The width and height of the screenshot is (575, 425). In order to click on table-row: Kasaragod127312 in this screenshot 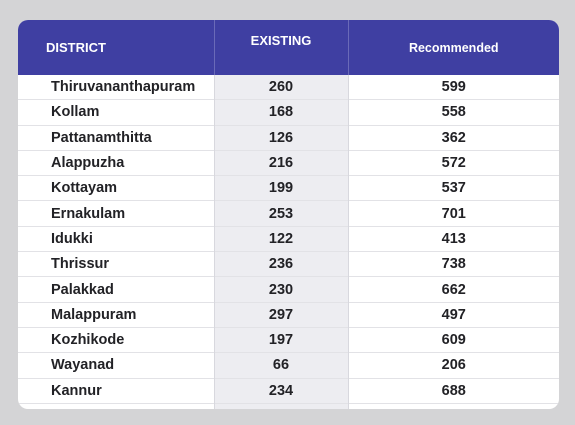, I will do `click(288, 405)`.